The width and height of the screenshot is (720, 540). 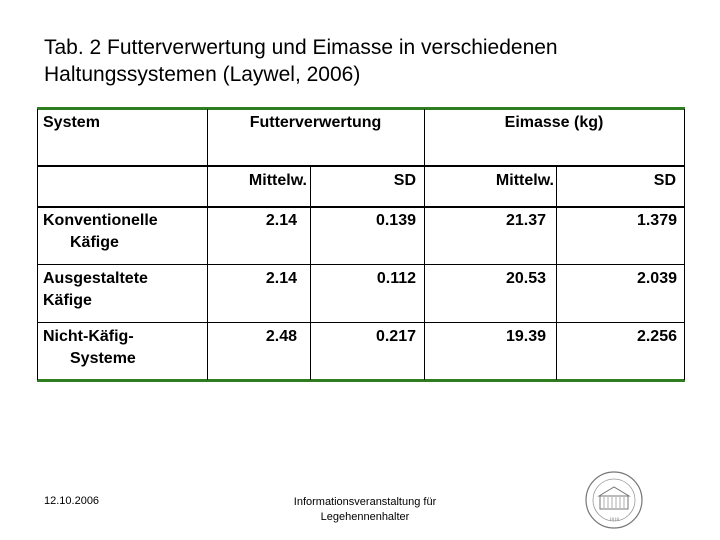 I want to click on cell-egg-sd: 1.379, so click(x=656, y=220).